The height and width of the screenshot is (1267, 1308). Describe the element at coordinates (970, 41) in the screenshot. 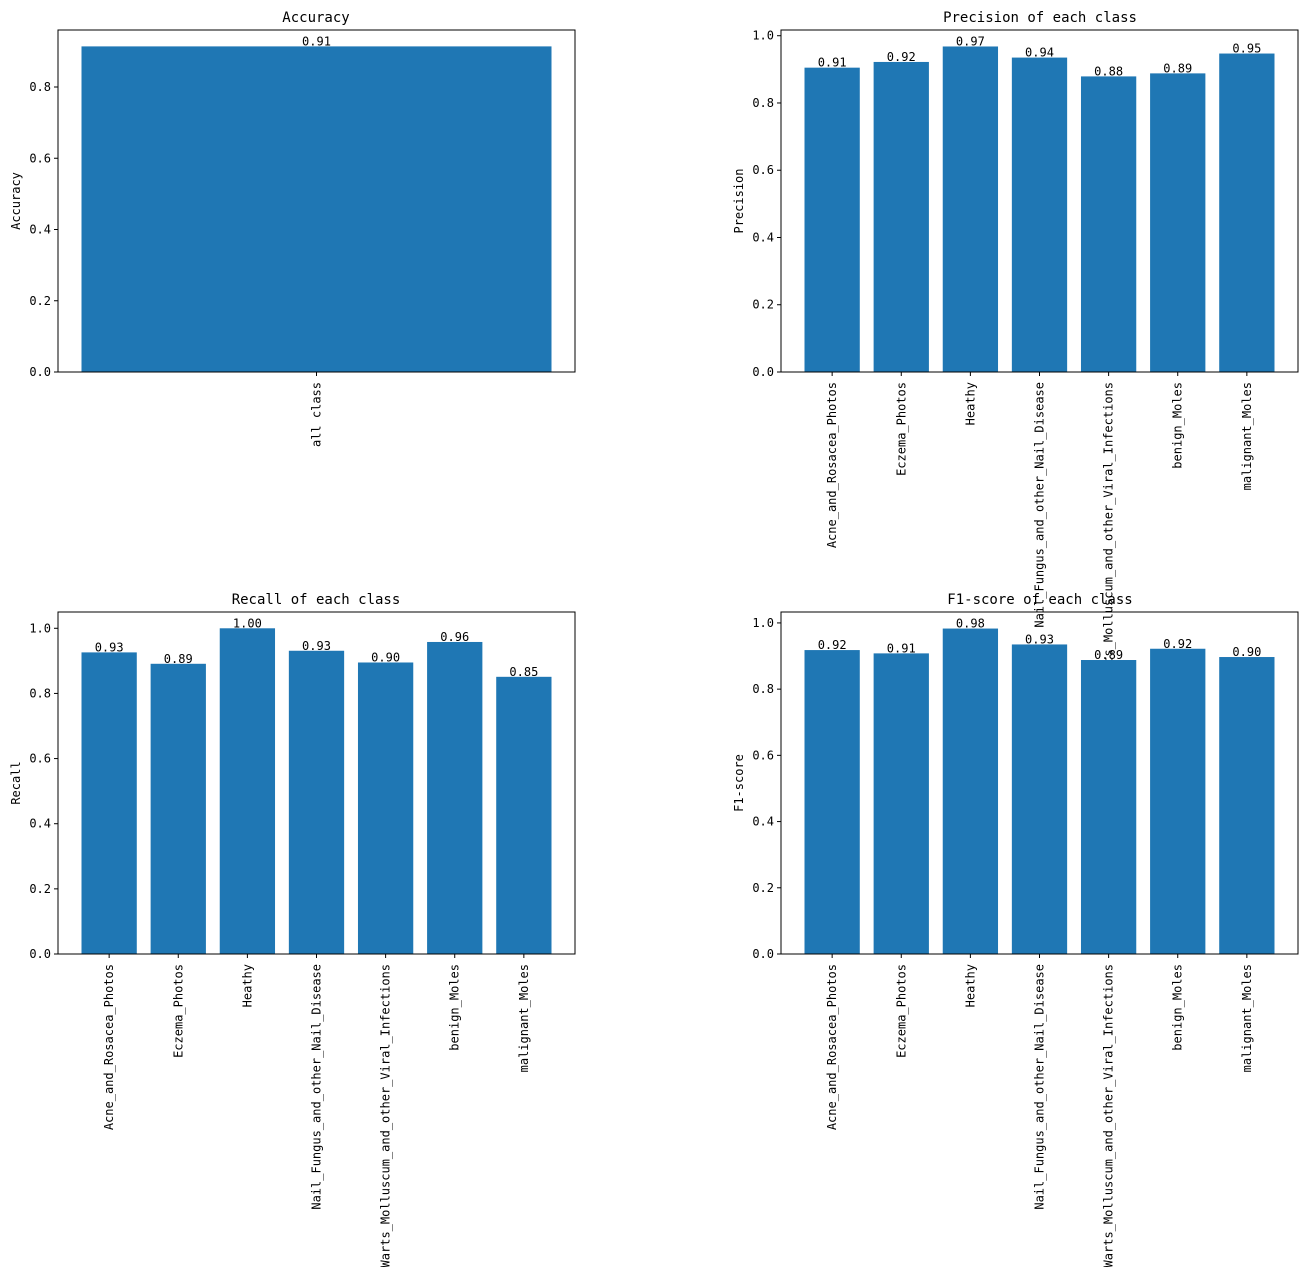

I see `data-label: 0.97` at that location.